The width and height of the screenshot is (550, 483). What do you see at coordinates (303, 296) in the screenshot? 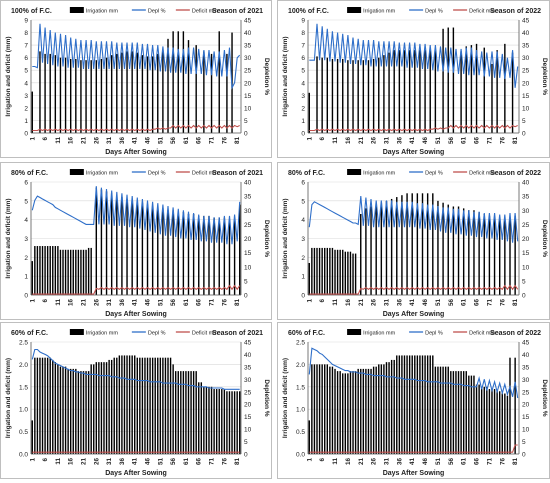
I see `y-tick-label: 0` at bounding box center [303, 296].